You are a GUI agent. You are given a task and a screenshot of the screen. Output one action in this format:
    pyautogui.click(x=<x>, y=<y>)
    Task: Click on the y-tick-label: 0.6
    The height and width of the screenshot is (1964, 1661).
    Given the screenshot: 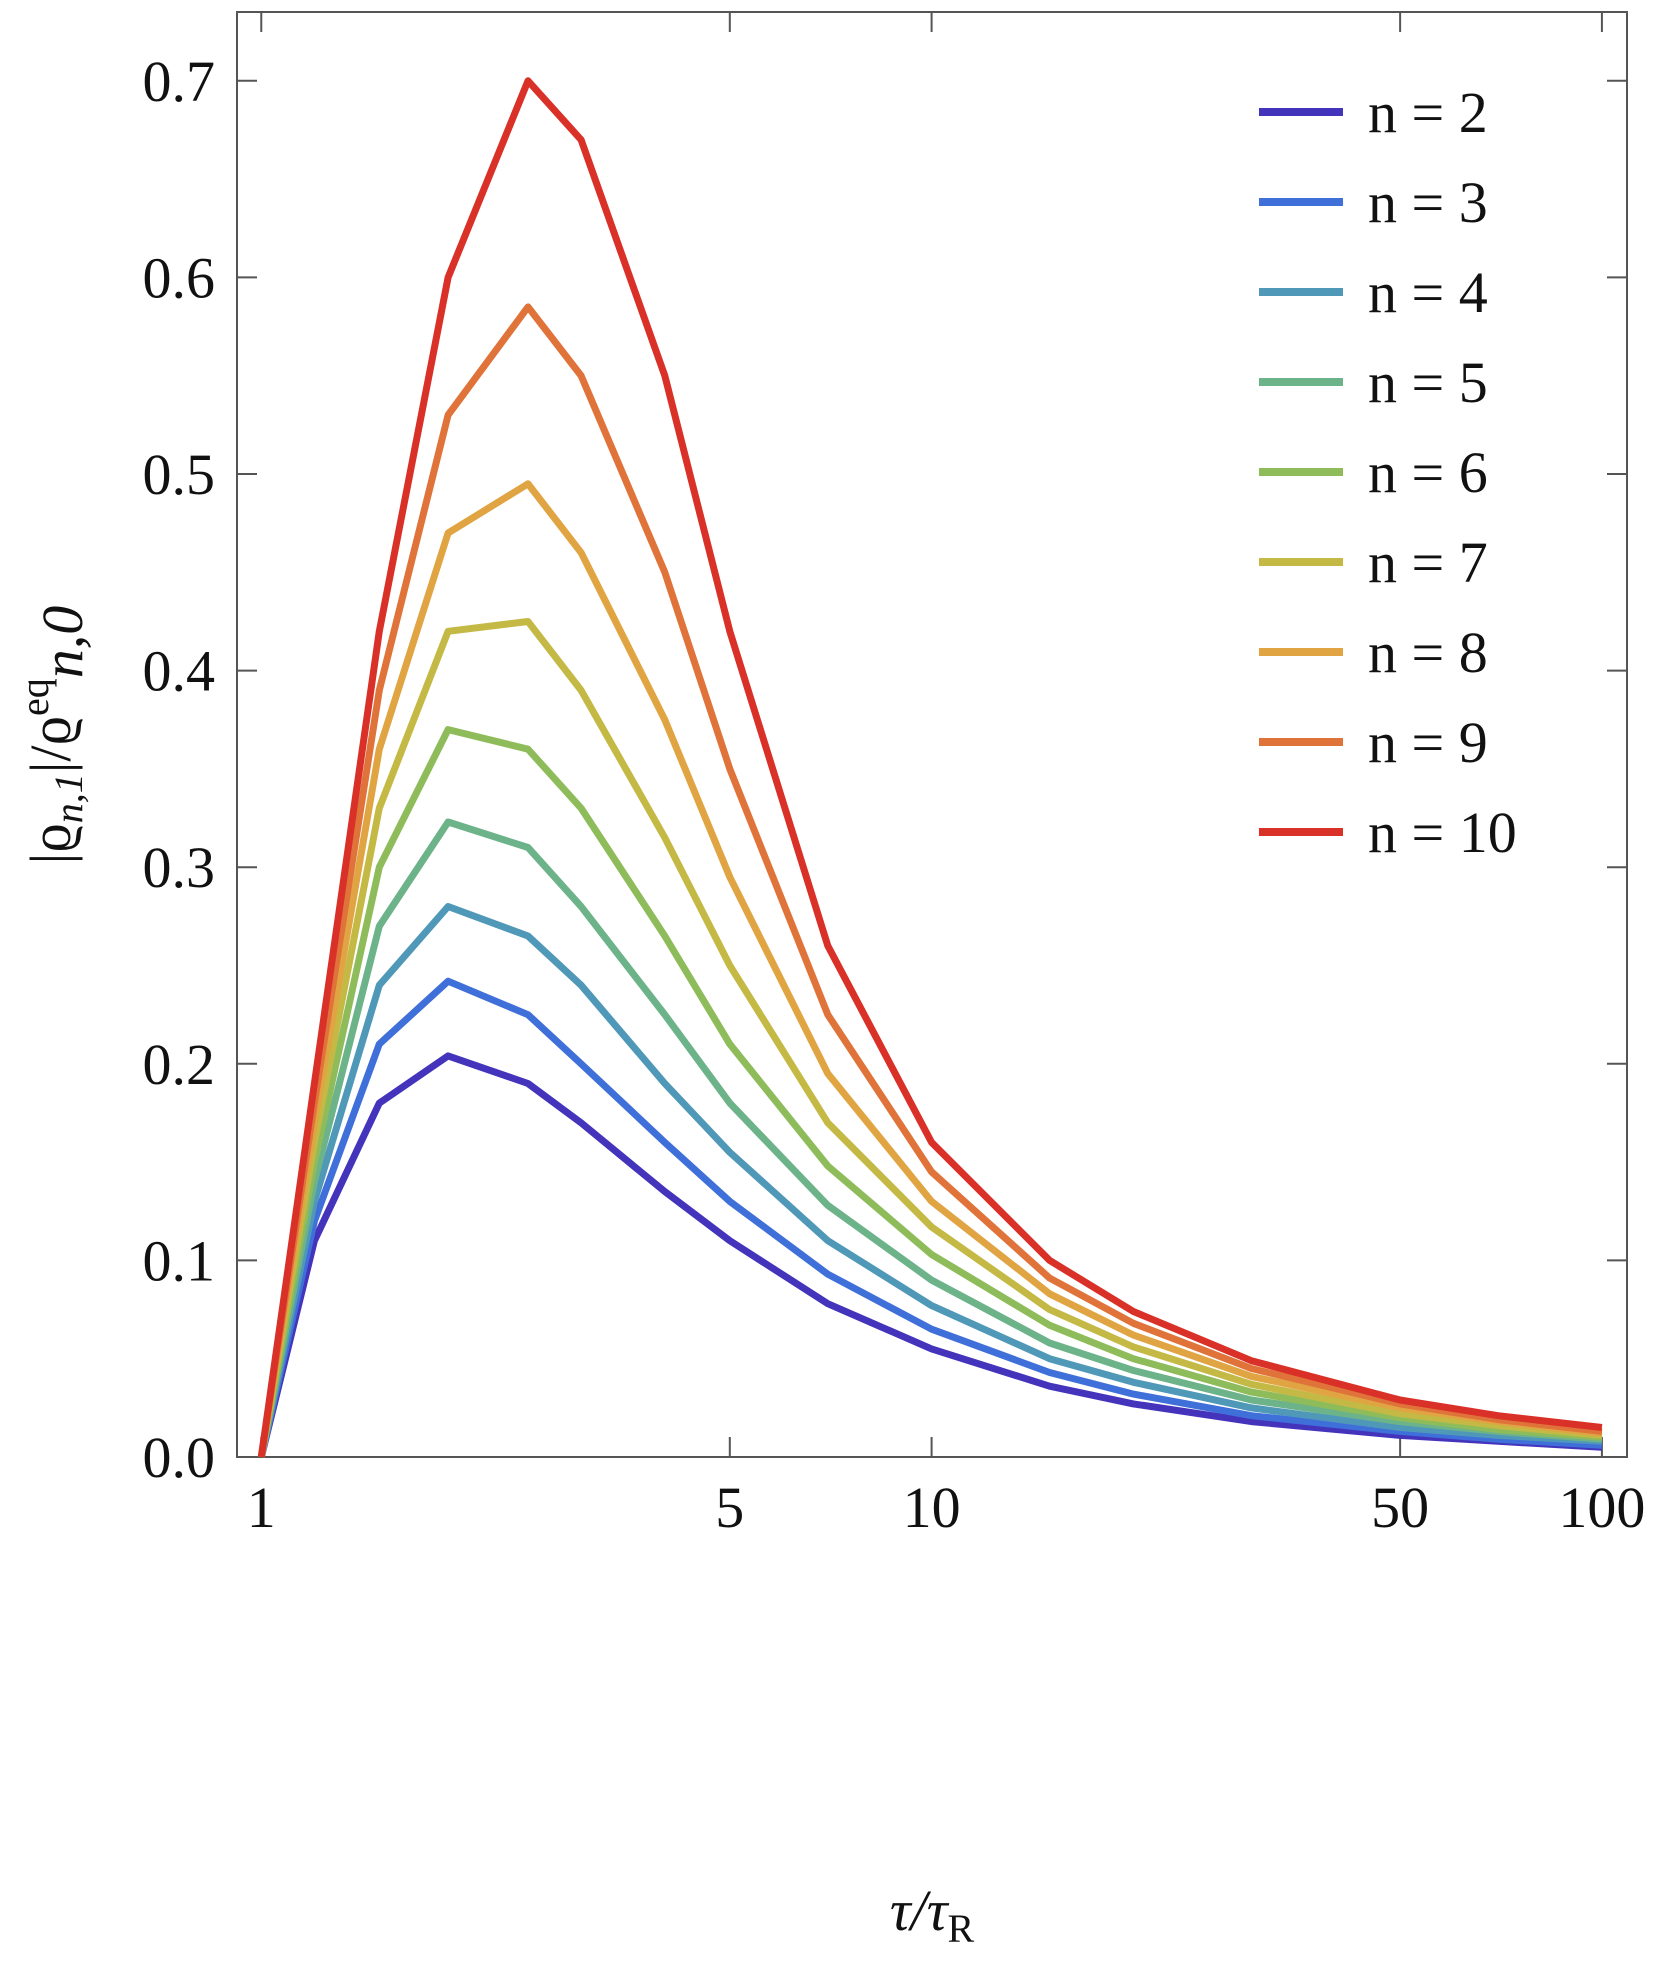 What is the action you would take?
    pyautogui.click(x=179, y=277)
    